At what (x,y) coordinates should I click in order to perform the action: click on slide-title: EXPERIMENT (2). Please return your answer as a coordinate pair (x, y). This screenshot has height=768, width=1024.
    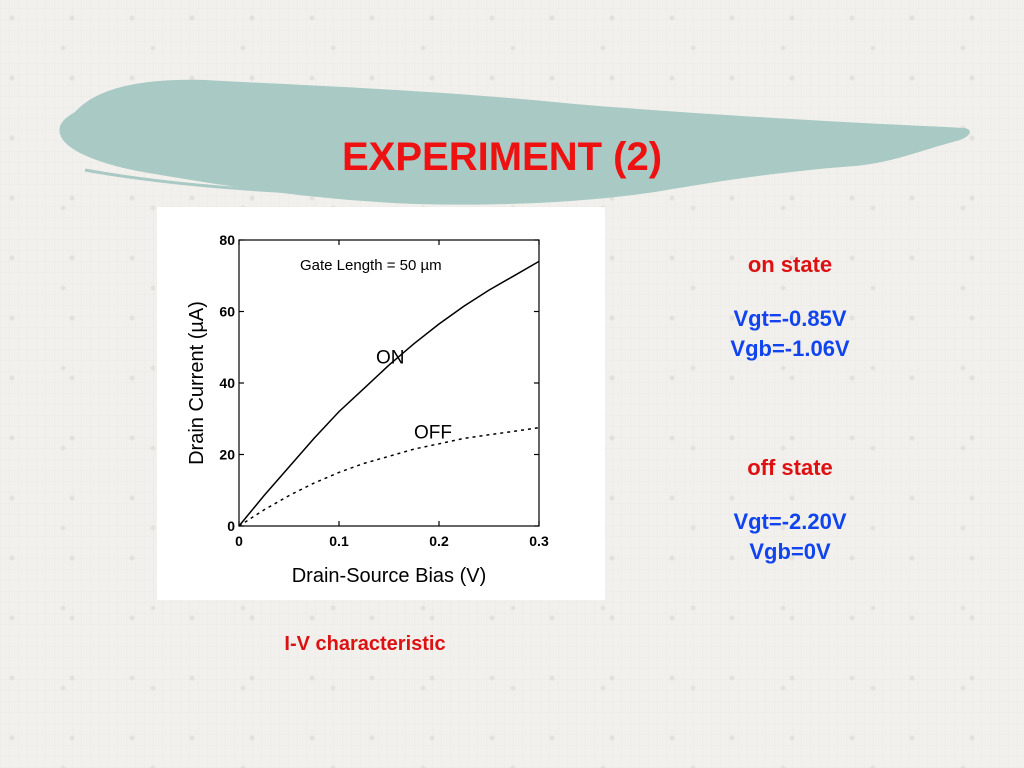
    Looking at the image, I should click on (502, 157).